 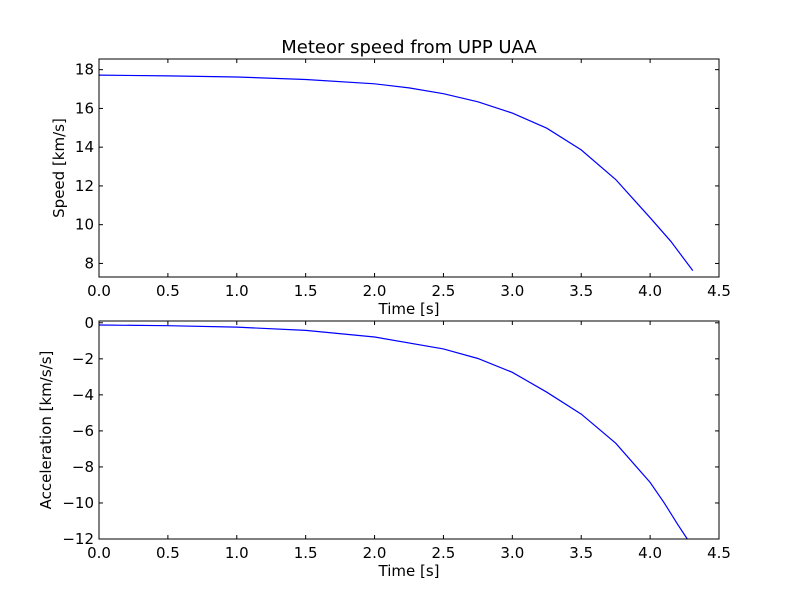 I want to click on speed-x-tick-label: 1.5, so click(x=306, y=291).